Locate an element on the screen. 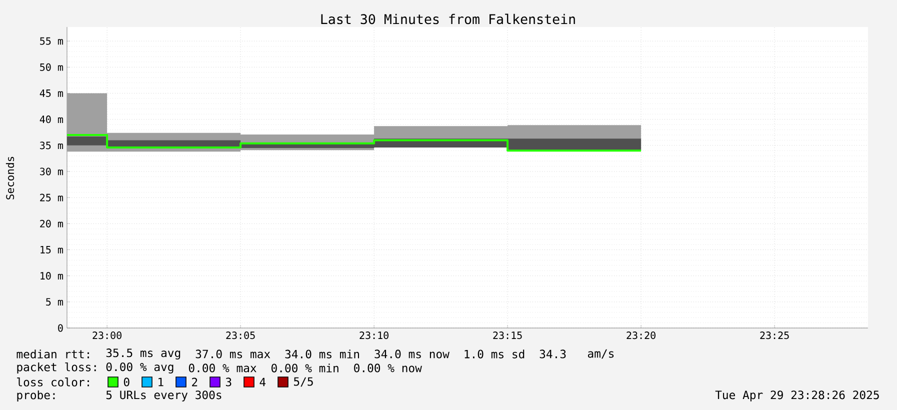 The width and height of the screenshot is (897, 410). x-tick-label: 23:10 is located at coordinates (374, 336).